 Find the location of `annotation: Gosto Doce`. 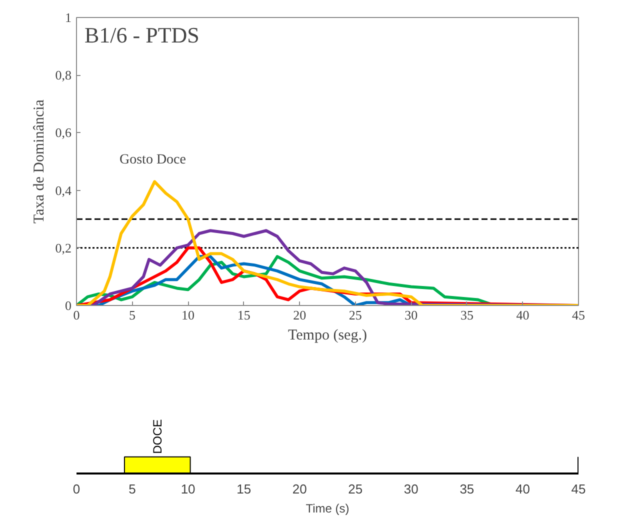

annotation: Gosto Doce is located at coordinates (153, 160).